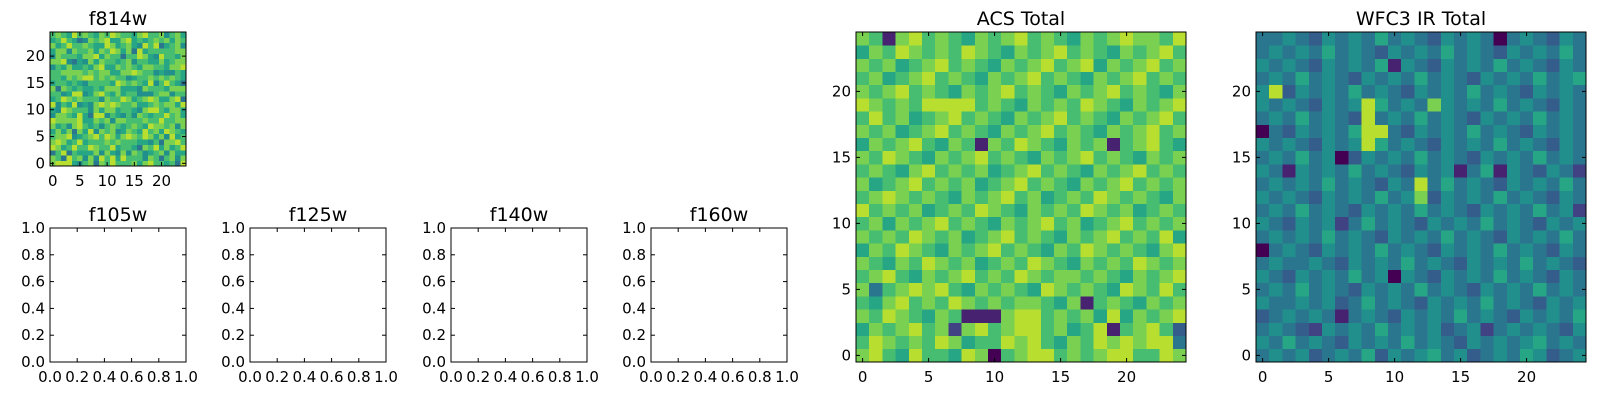  Describe the element at coordinates (118, 99) in the screenshot. I see `heatmap-cells` at that location.